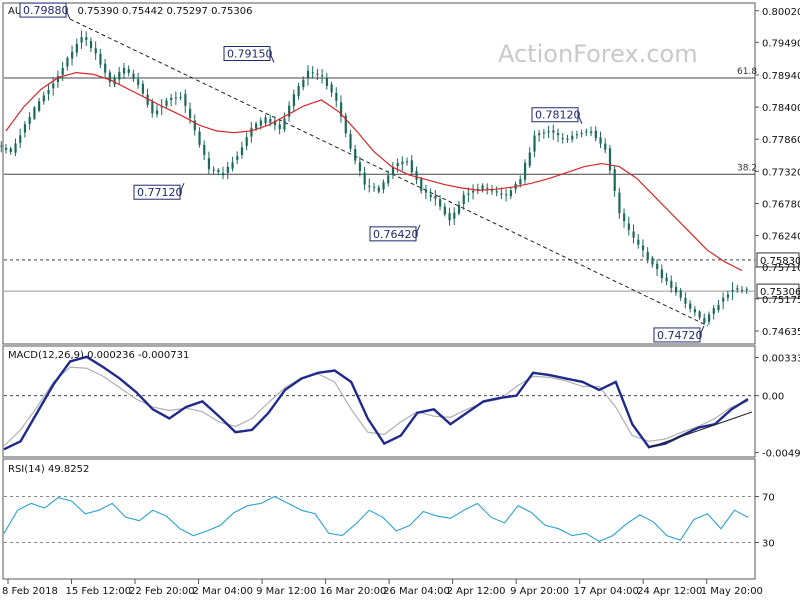  What do you see at coordinates (780, 292) in the screenshot?
I see `price-axis-tag-label: 0.75306` at bounding box center [780, 292].